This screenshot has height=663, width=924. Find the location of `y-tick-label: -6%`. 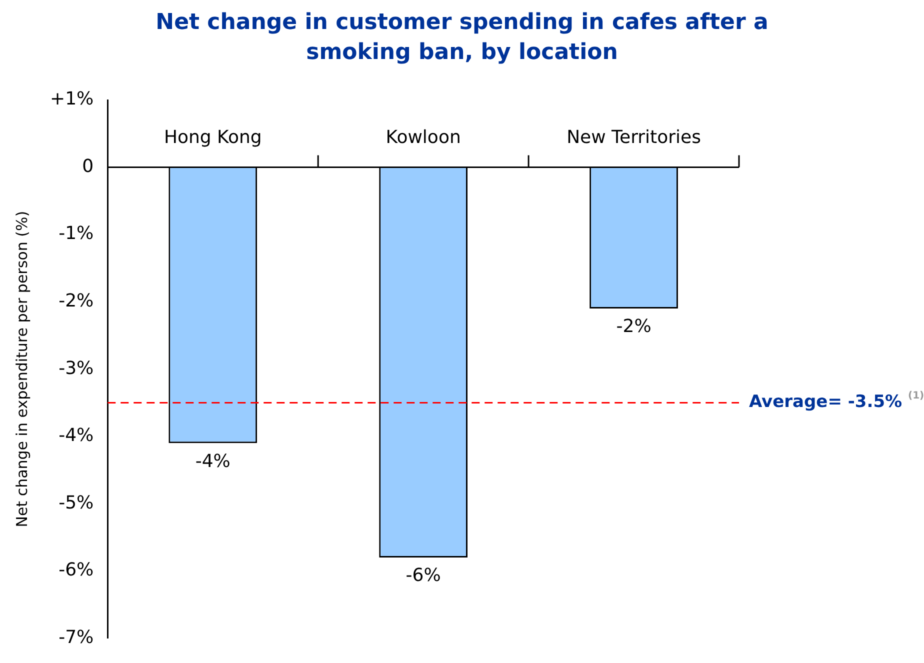

y-tick-label: -6% is located at coordinates (76, 570).